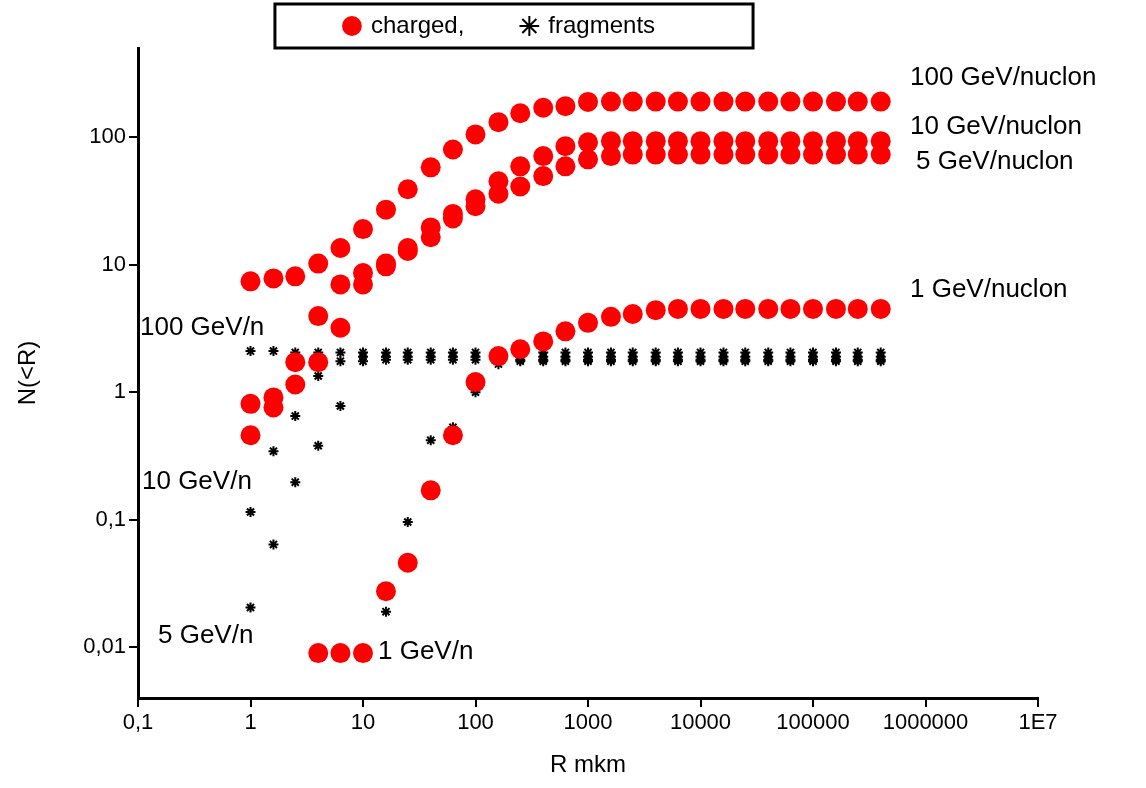  I want to click on x-tick-label: 100000, so click(813, 722).